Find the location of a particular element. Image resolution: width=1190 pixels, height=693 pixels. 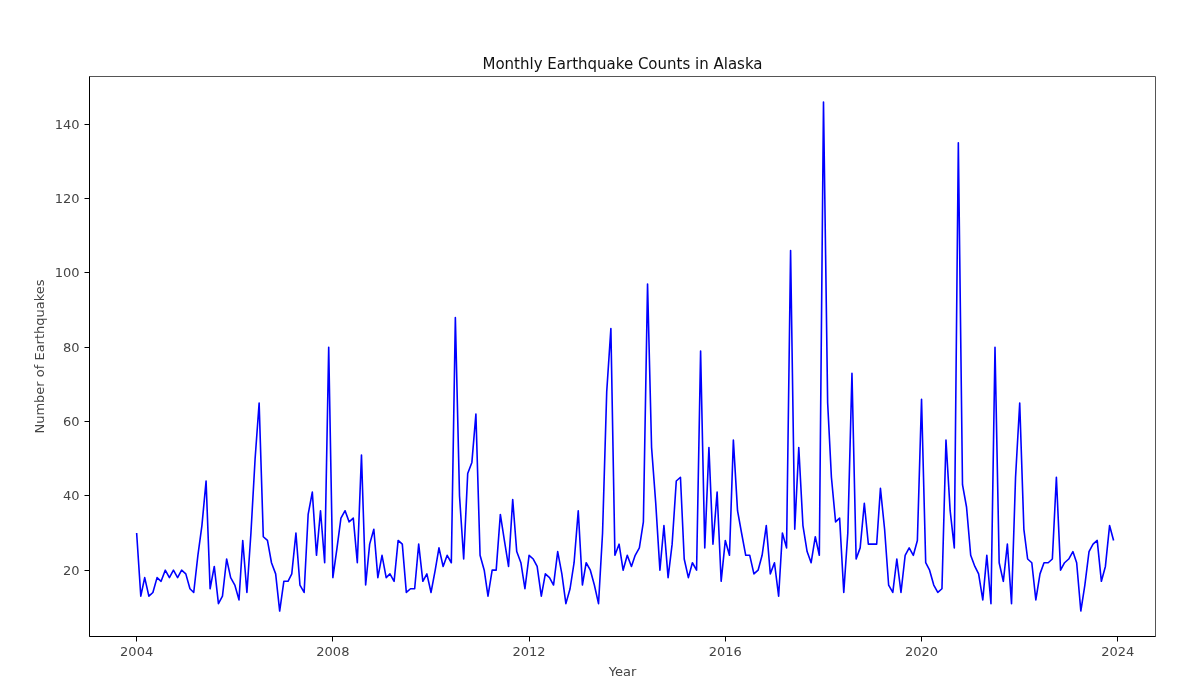

y-tick-label: 40 is located at coordinates (71, 496).